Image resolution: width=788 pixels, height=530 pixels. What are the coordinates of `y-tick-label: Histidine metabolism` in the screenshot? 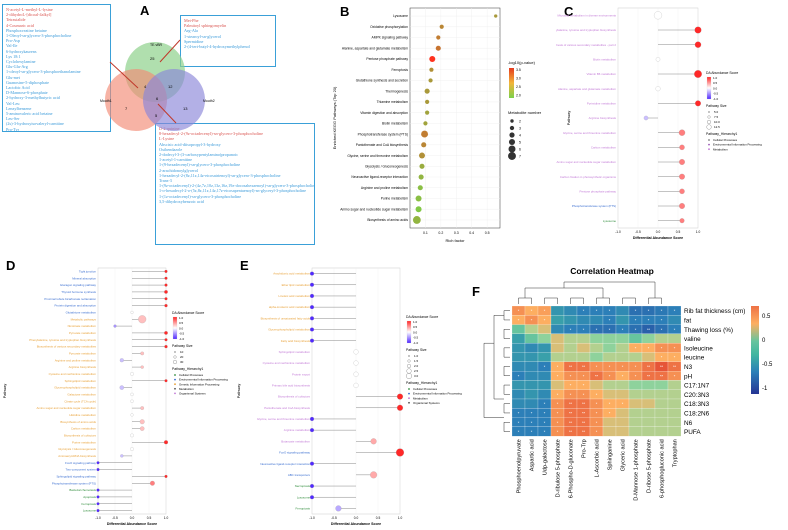 It's located at (82, 415).